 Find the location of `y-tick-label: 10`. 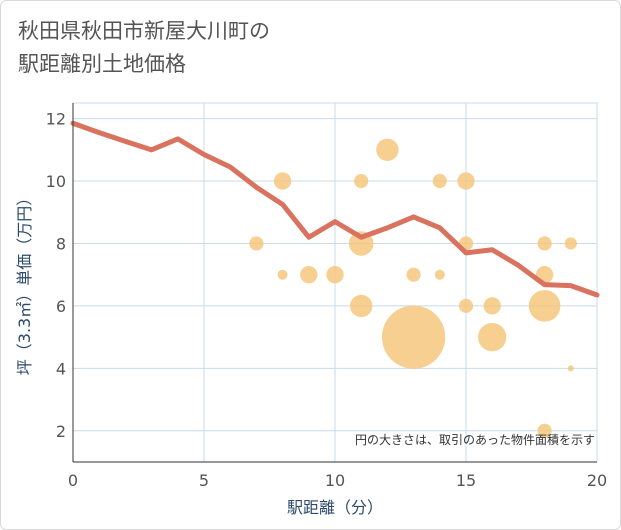

y-tick-label: 10 is located at coordinates (56, 181).